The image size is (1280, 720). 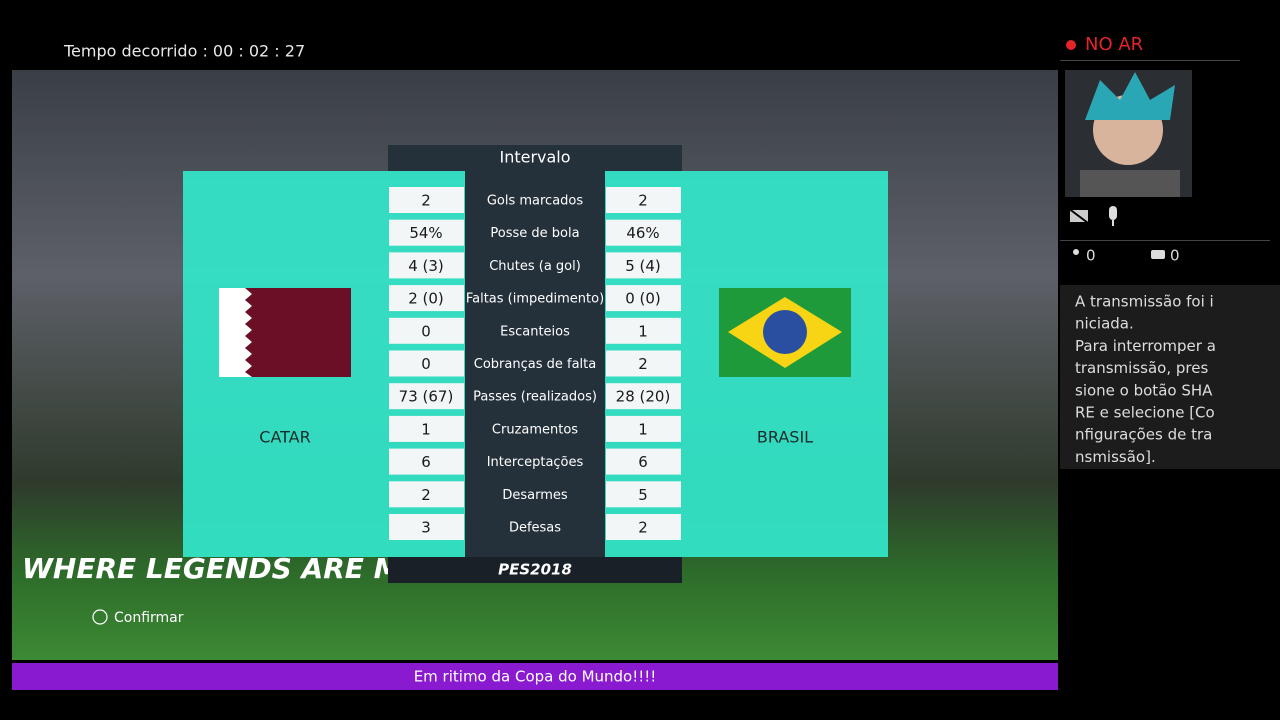 I want to click on right-value: 28 (20), so click(x=643, y=397).